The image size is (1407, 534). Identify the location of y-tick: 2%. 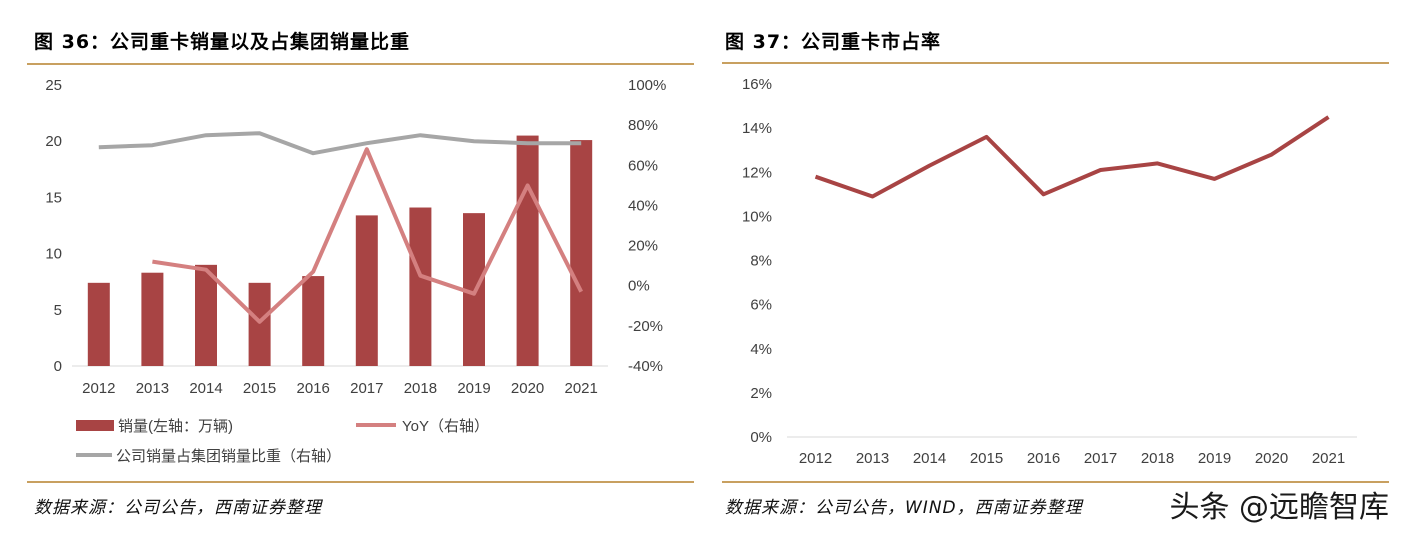
(761, 393).